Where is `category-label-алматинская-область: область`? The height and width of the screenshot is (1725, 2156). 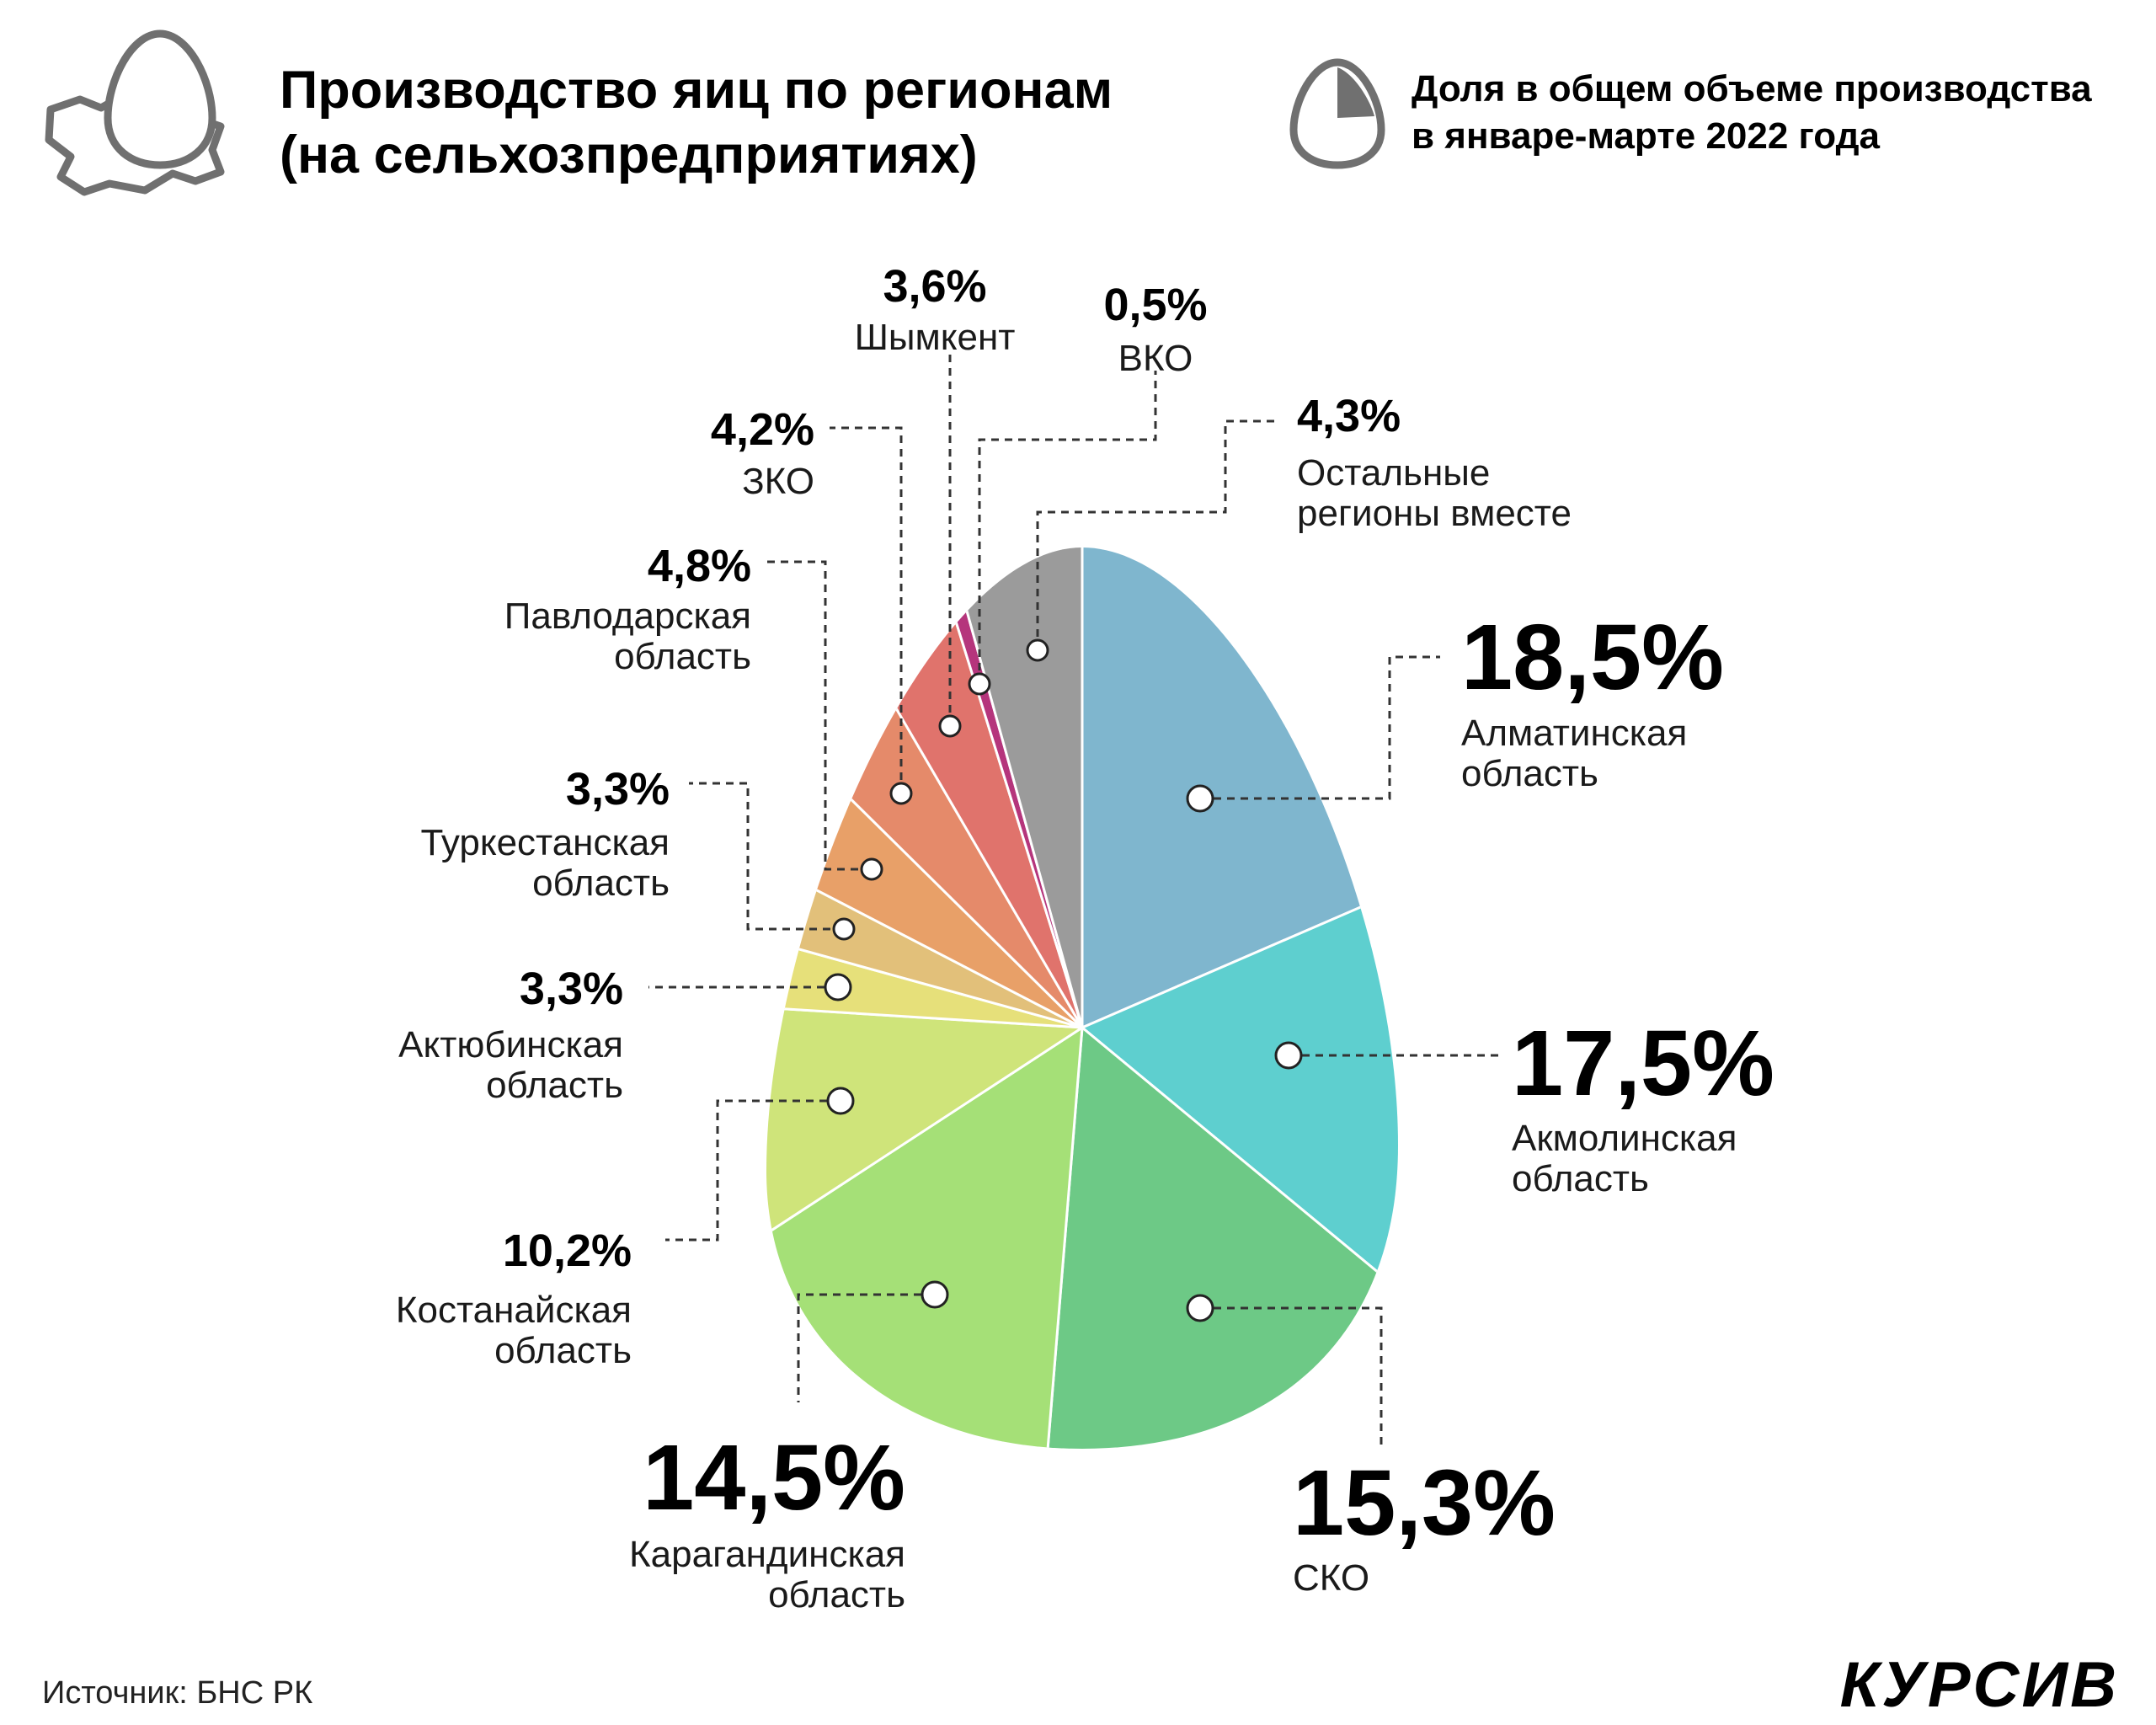
category-label-алматинская-область: область is located at coordinates (1529, 773).